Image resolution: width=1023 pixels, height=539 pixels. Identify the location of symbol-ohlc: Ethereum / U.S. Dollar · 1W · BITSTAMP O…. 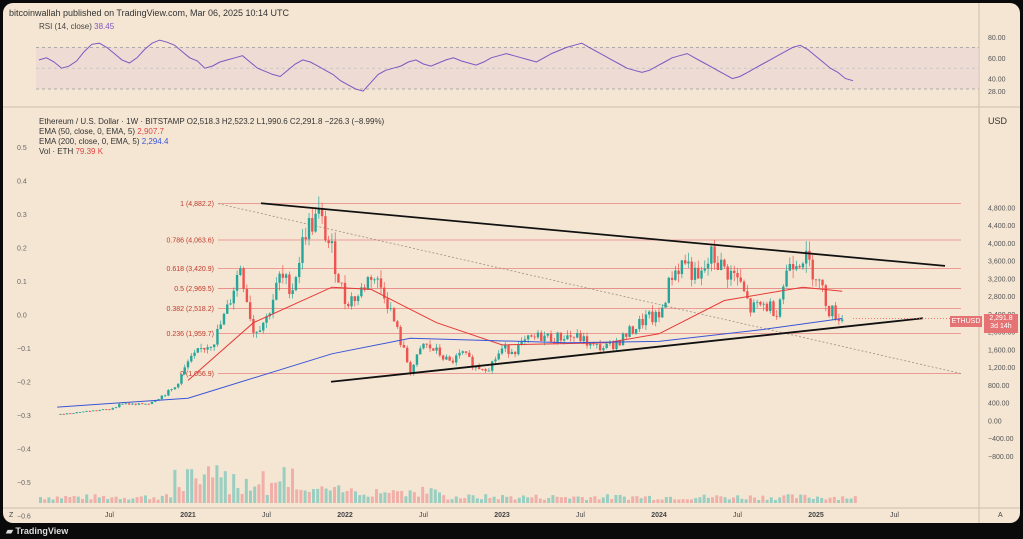
(212, 121).